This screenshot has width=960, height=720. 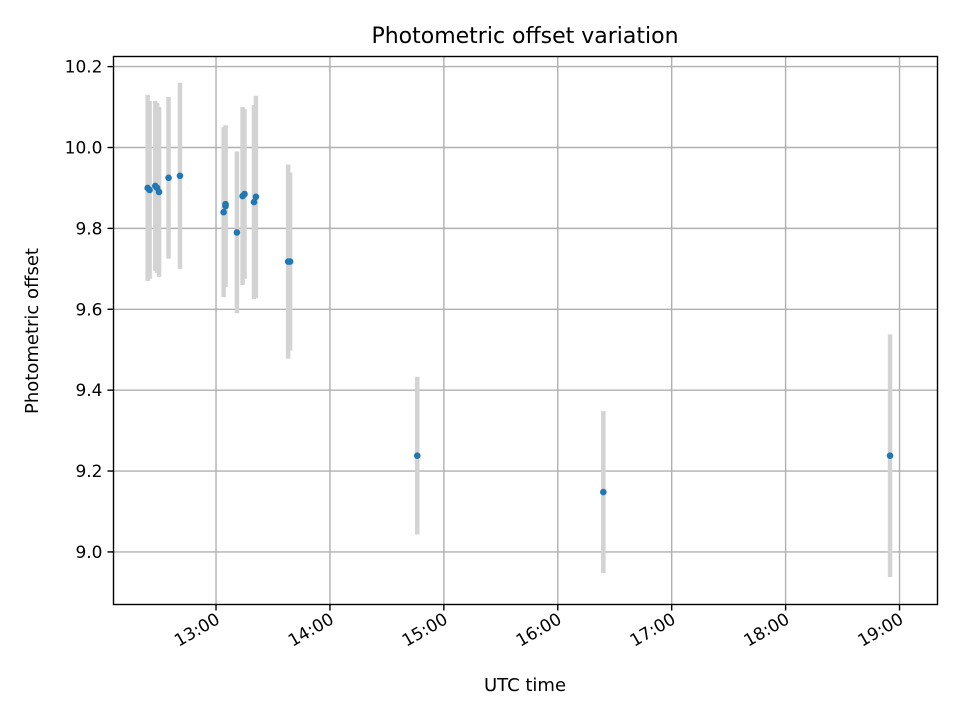 I want to click on x-axis: 13:00 14:00 15:00 16:00 17:00 18:00 19:00, so click(x=539, y=628).